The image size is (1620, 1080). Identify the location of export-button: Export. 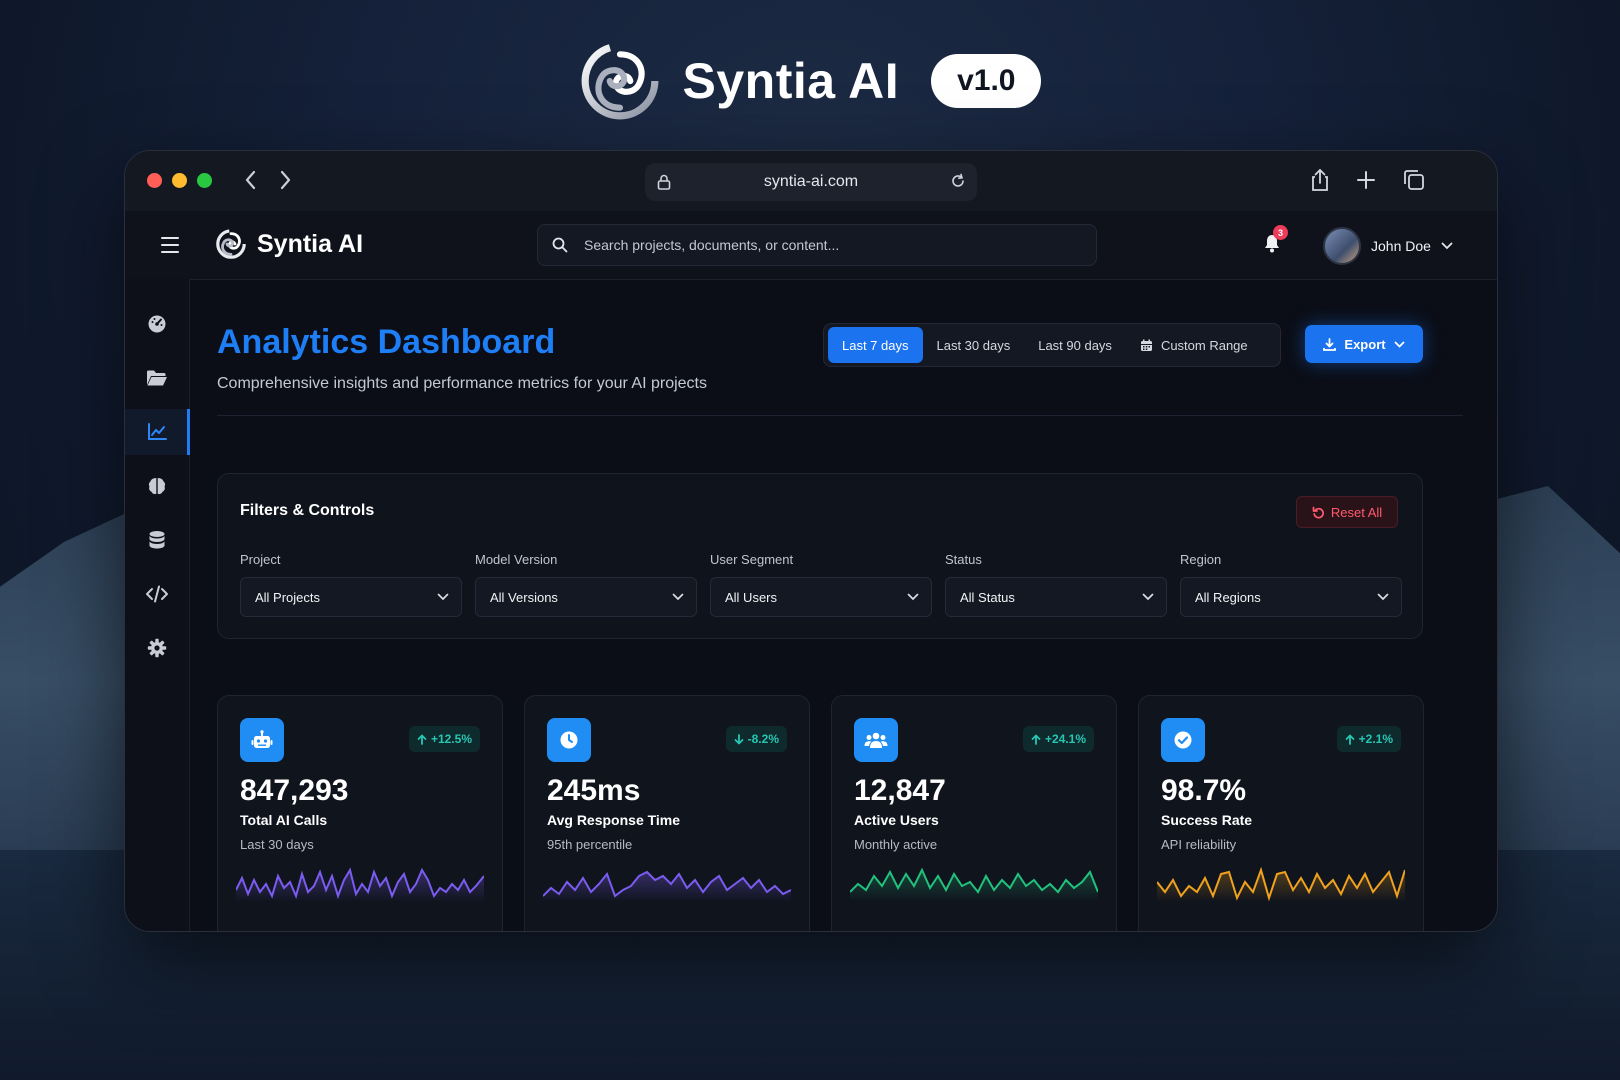
(1364, 344).